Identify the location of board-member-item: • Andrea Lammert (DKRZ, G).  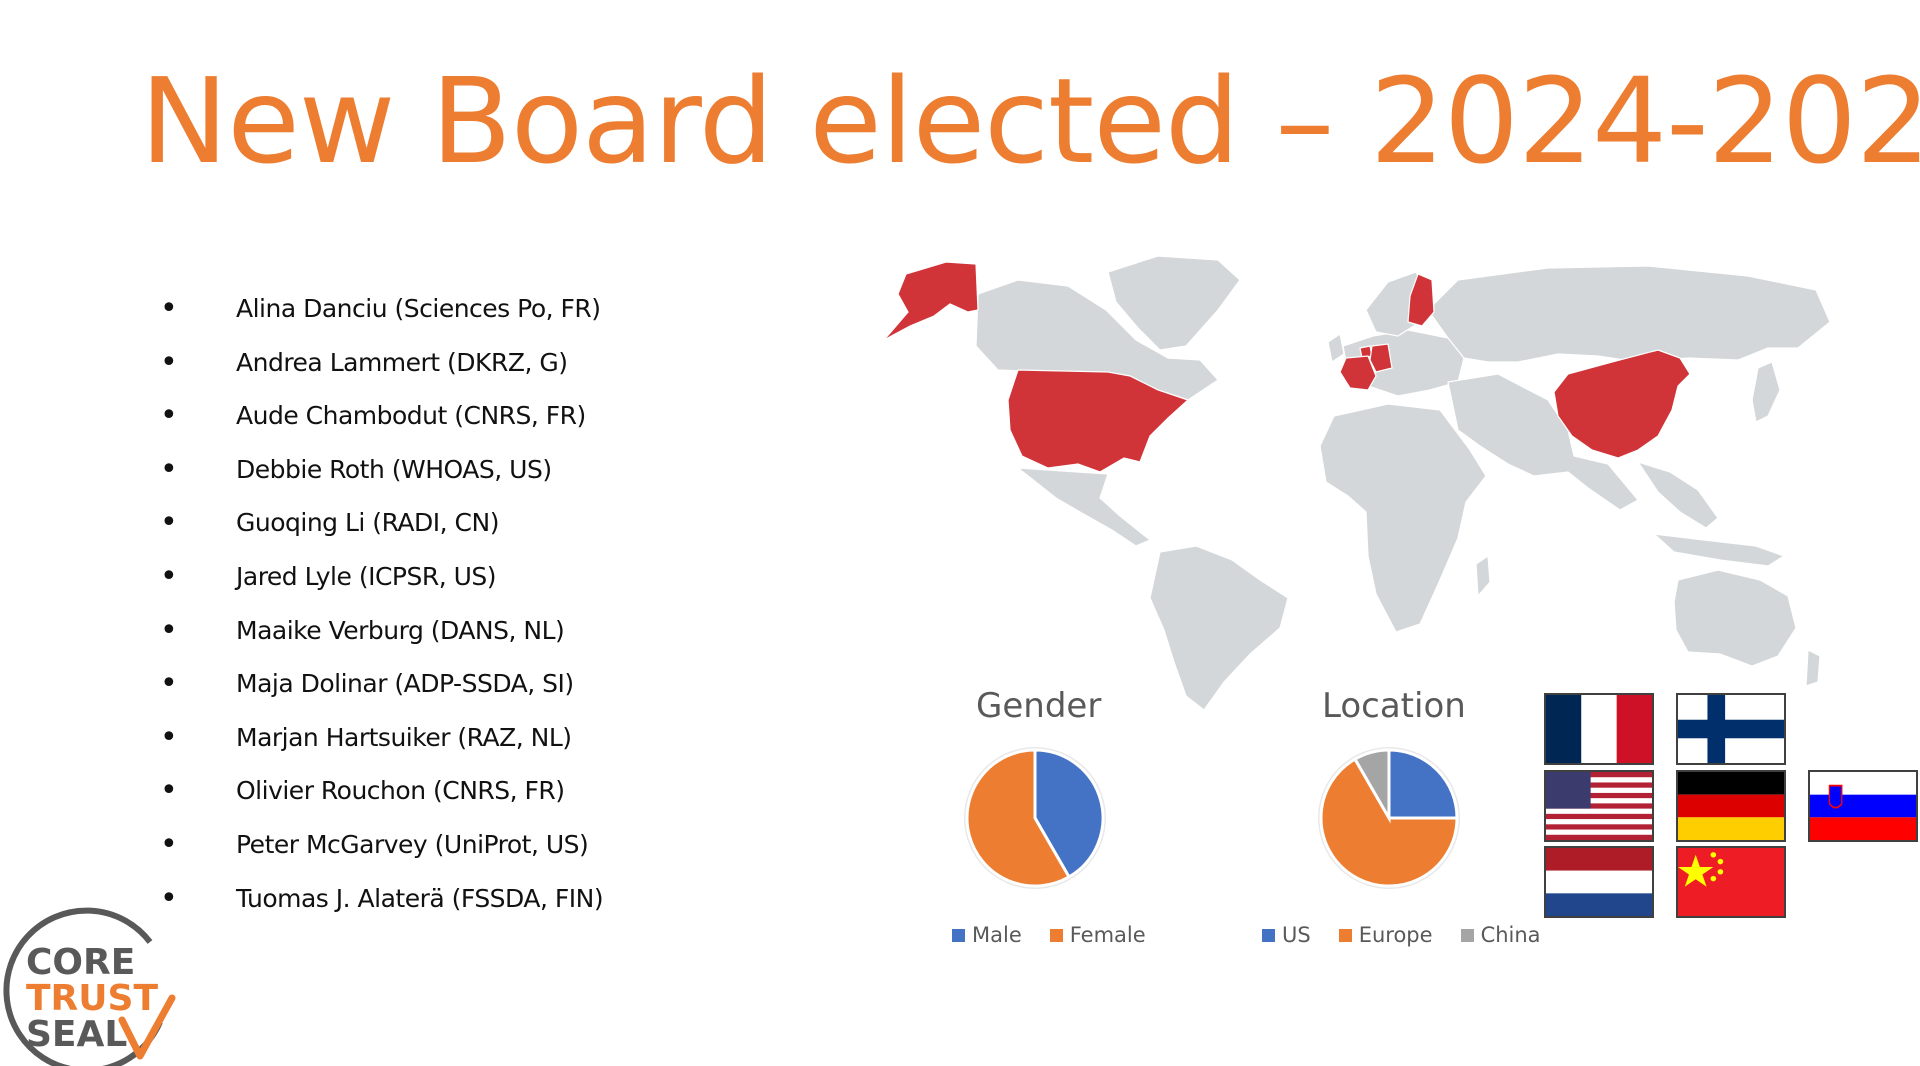
(381, 365).